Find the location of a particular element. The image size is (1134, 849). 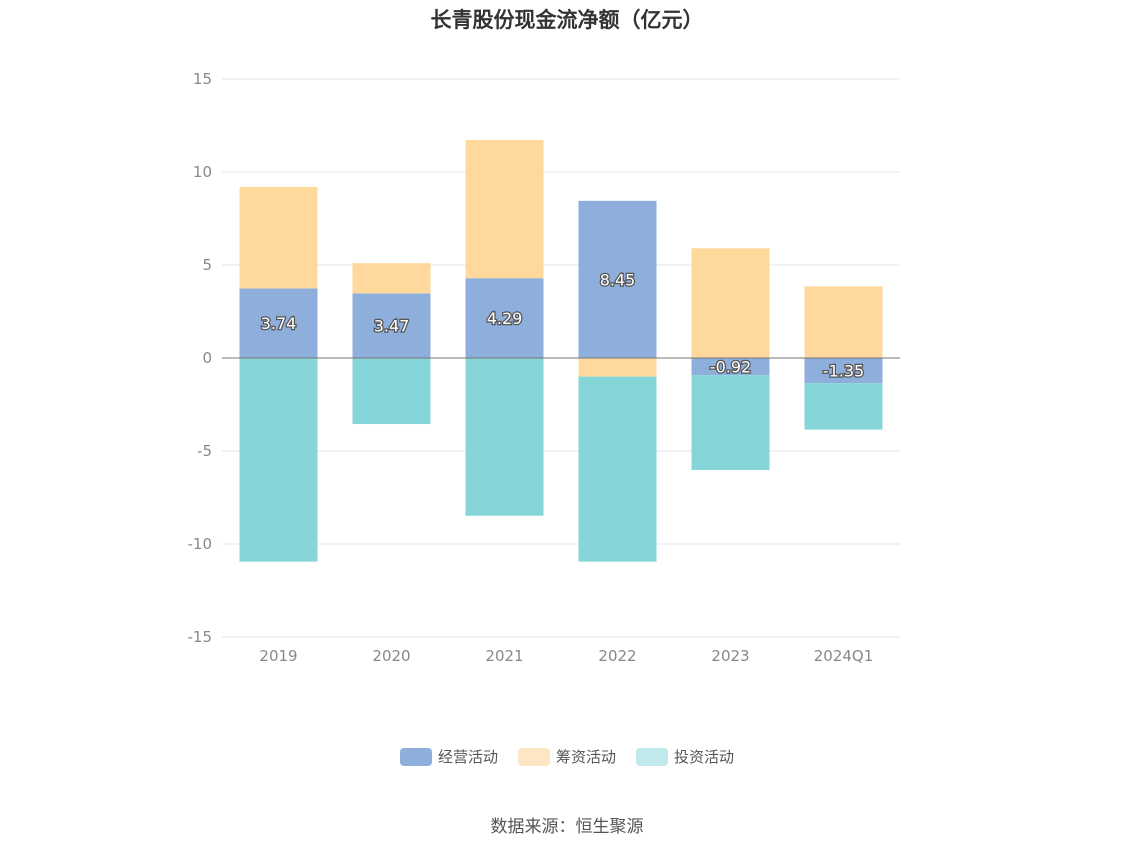

source-note: 数据来源：恒生聚源 is located at coordinates (567, 827).